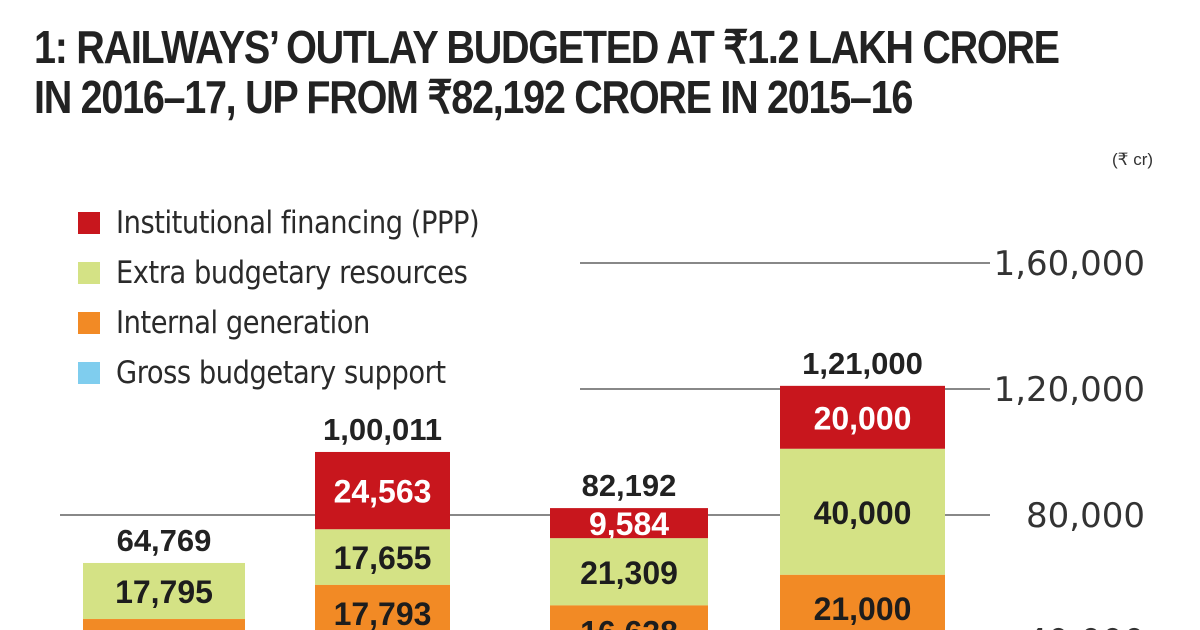  Describe the element at coordinates (1085, 626) in the screenshot. I see `y-tick-label: 40,000` at that location.